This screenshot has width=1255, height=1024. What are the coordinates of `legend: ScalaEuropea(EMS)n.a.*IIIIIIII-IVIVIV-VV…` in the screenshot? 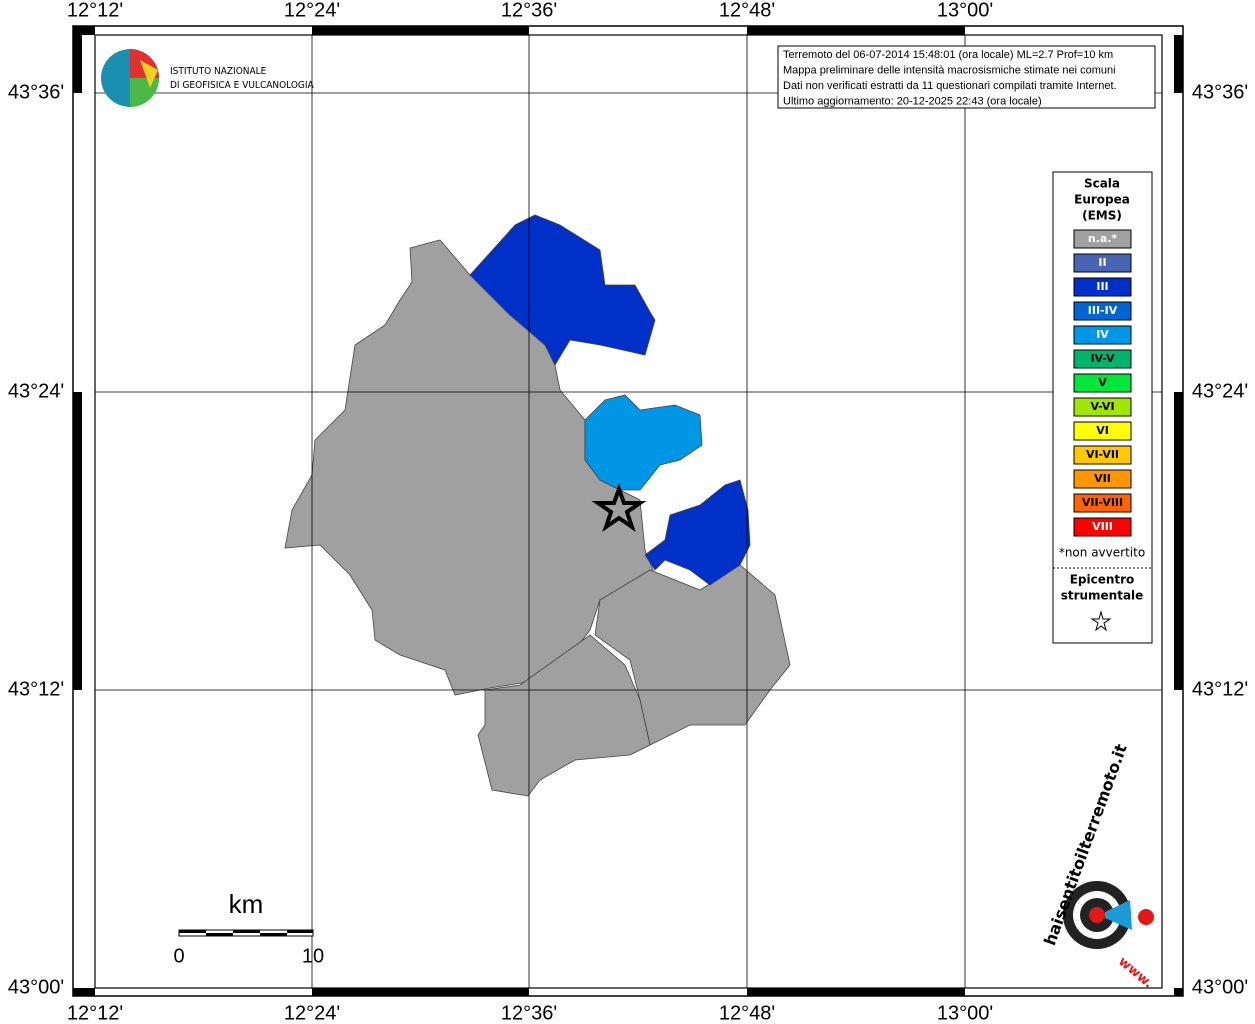 It's located at (1102, 357).